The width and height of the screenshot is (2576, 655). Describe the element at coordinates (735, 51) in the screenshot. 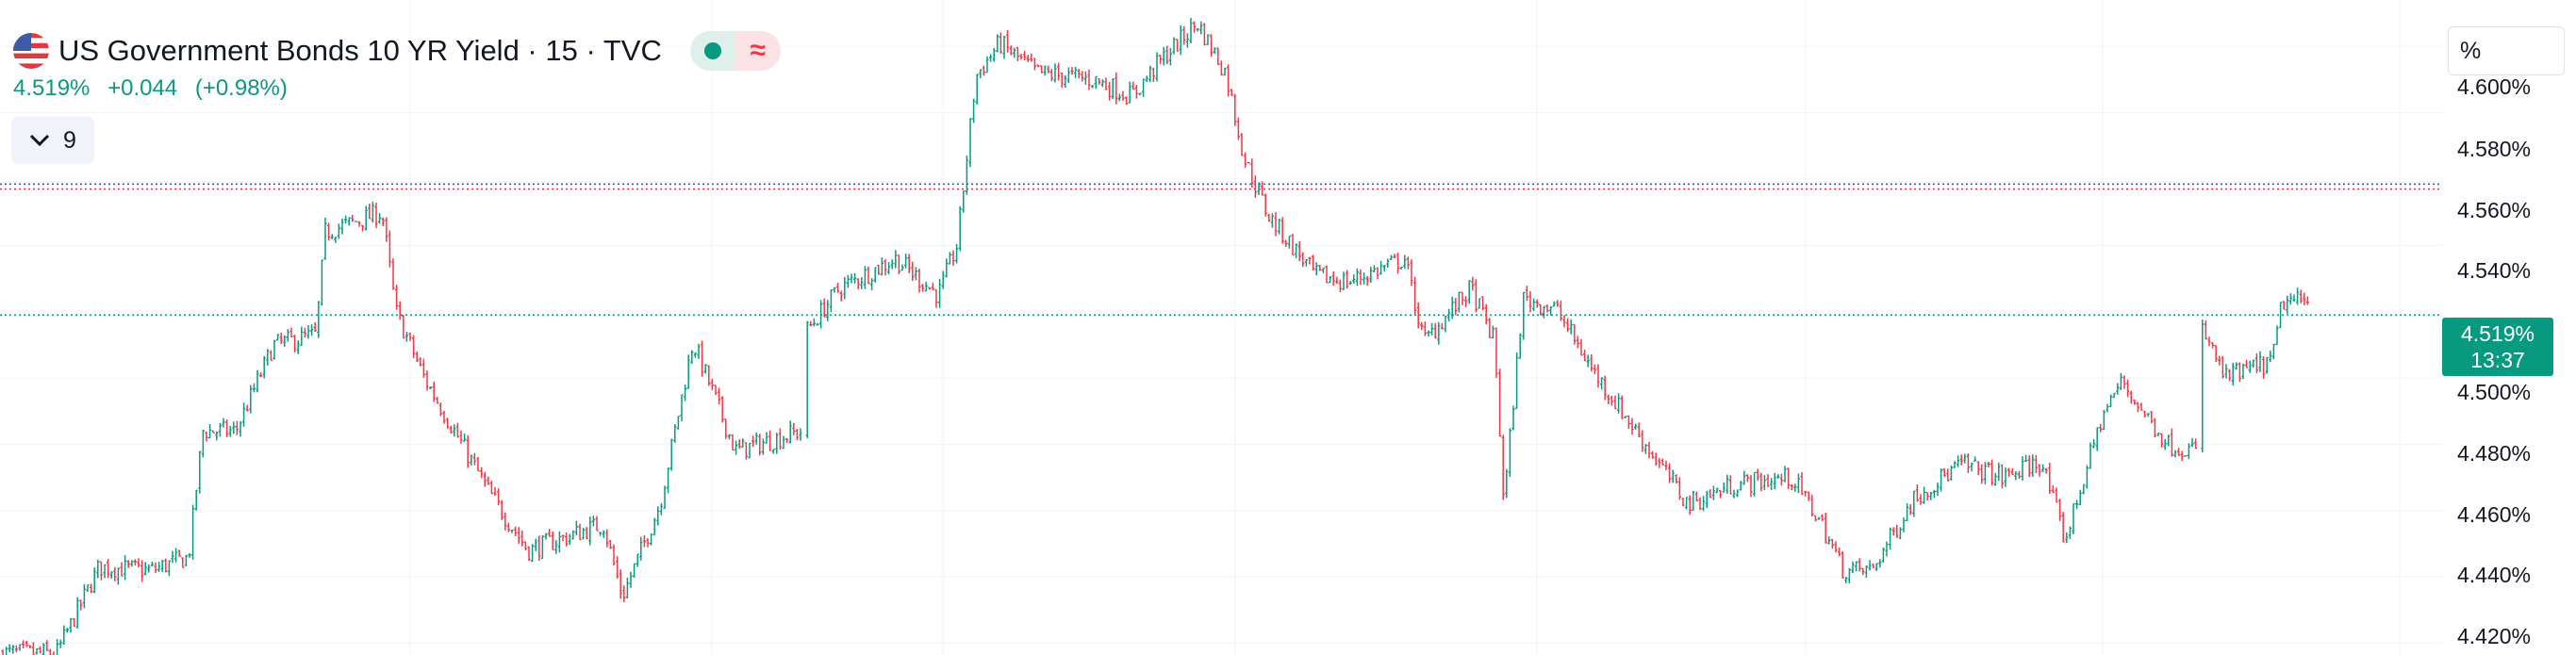

I see `market-status-pill: ≈` at that location.